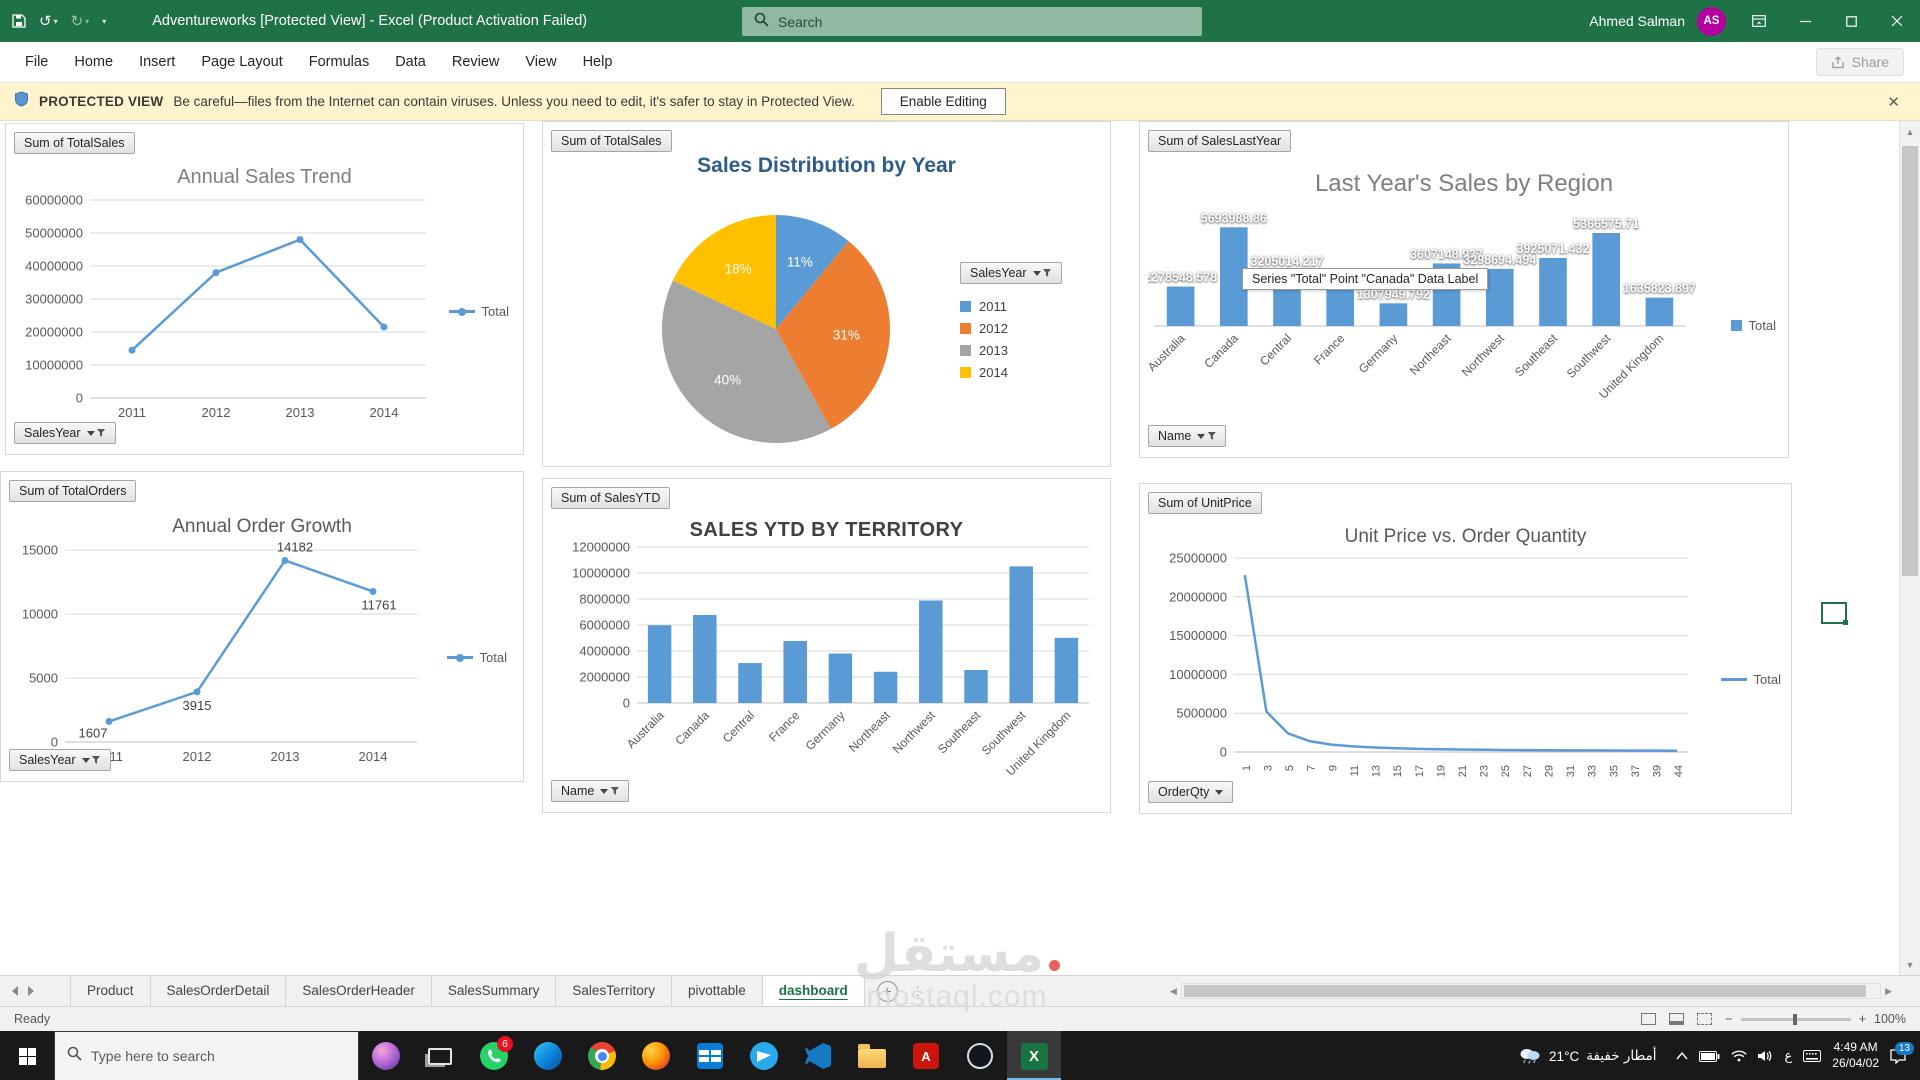 The image size is (1920, 1080). What do you see at coordinates (1034, 1055) in the screenshot?
I see `excel-icon: X` at bounding box center [1034, 1055].